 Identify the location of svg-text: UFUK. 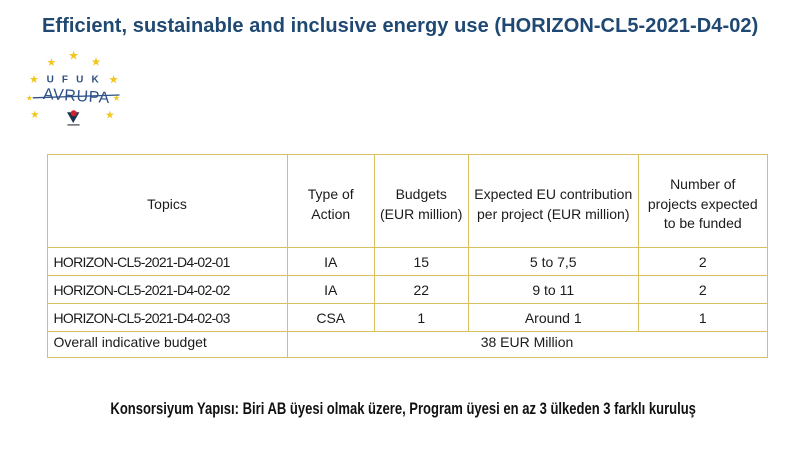
(77, 79).